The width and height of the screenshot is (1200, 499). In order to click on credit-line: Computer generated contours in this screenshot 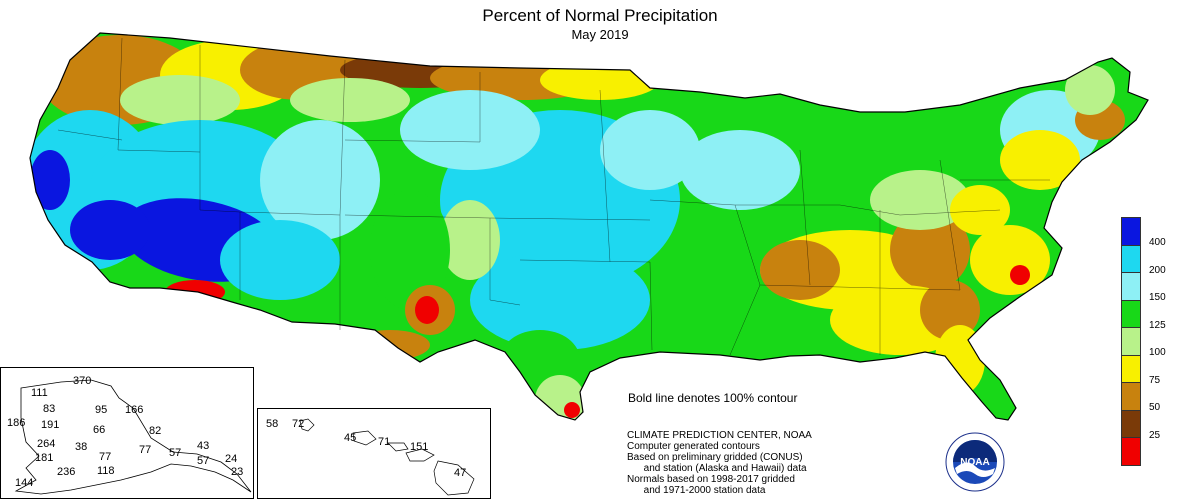, I will do `click(693, 446)`.